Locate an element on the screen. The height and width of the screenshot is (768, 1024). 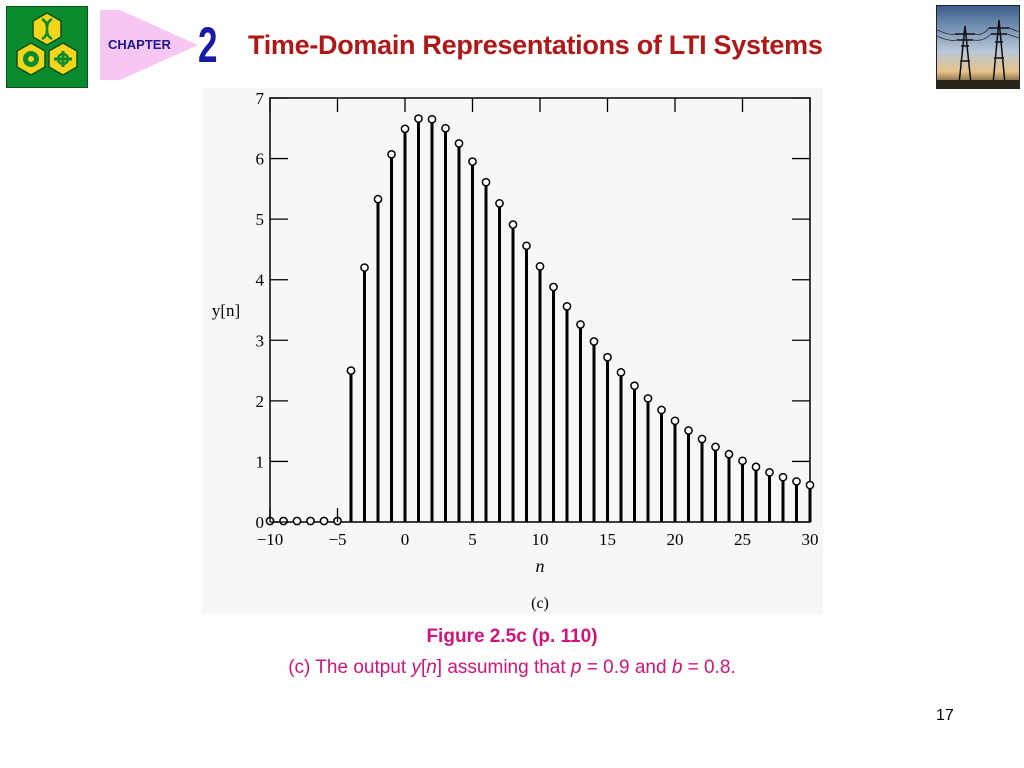
x-tick-label: 30 is located at coordinates (810, 539).